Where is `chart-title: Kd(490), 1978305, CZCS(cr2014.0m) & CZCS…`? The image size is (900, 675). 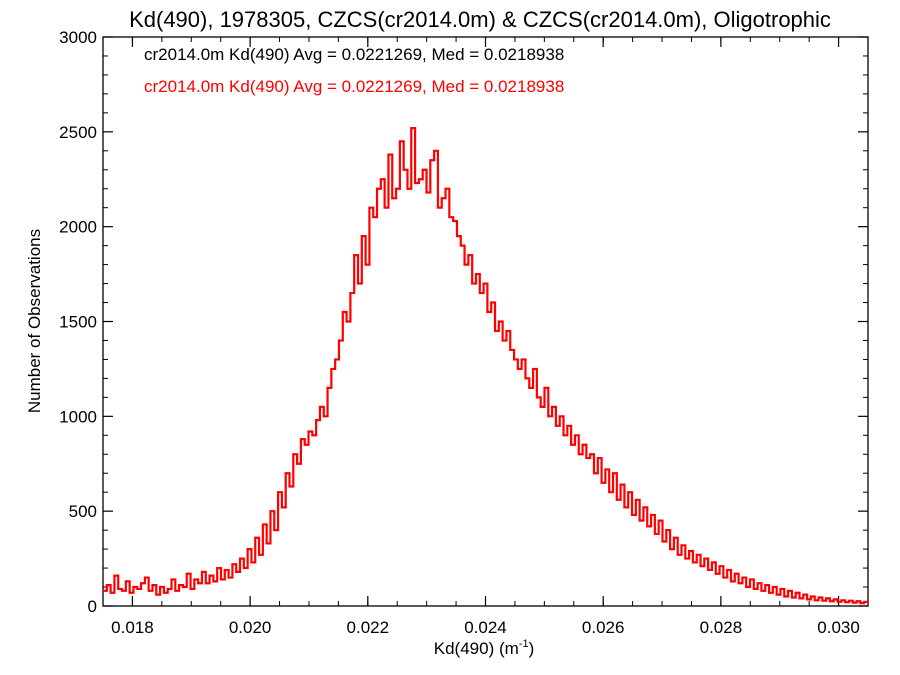
chart-title: Kd(490), 1978305, CZCS(cr2014.0m) & CZCS… is located at coordinates (480, 19).